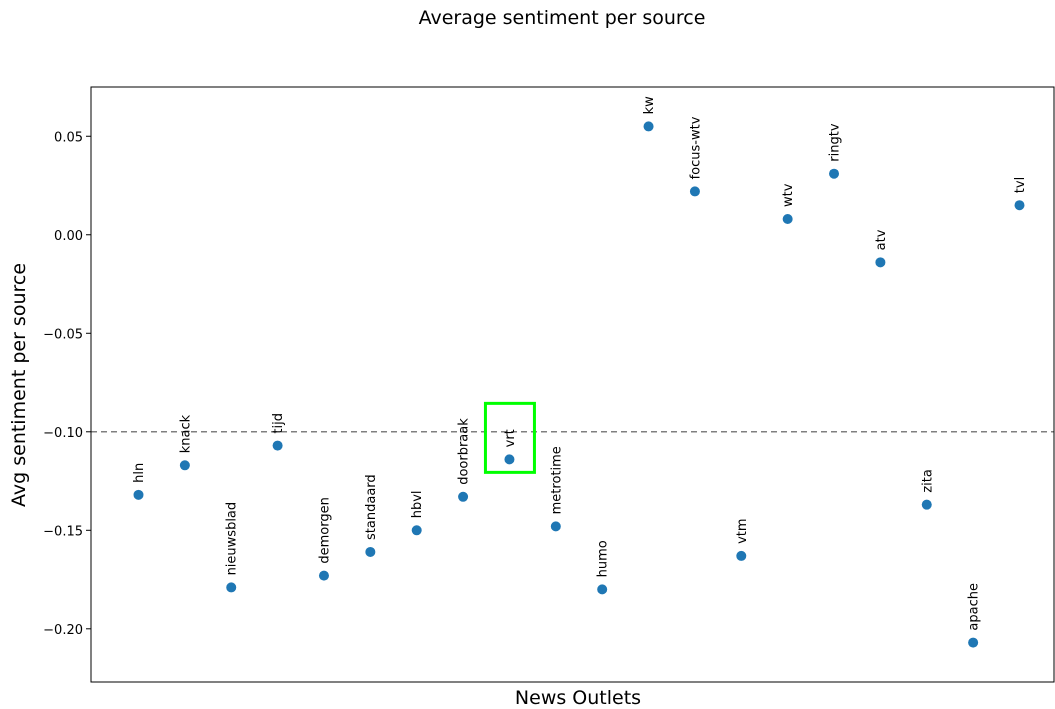 This screenshot has height=709, width=1055. I want to click on y-tick-label: −0.10, so click(63, 433).